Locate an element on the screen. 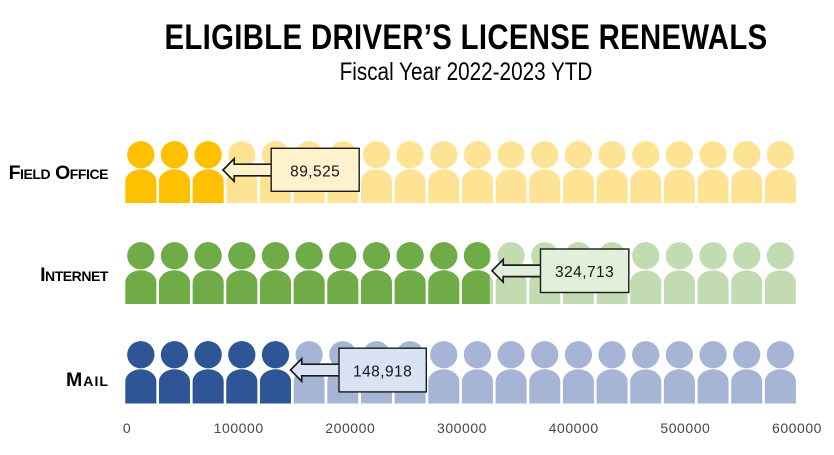  svg-text: 148,918 is located at coordinates (382, 371).